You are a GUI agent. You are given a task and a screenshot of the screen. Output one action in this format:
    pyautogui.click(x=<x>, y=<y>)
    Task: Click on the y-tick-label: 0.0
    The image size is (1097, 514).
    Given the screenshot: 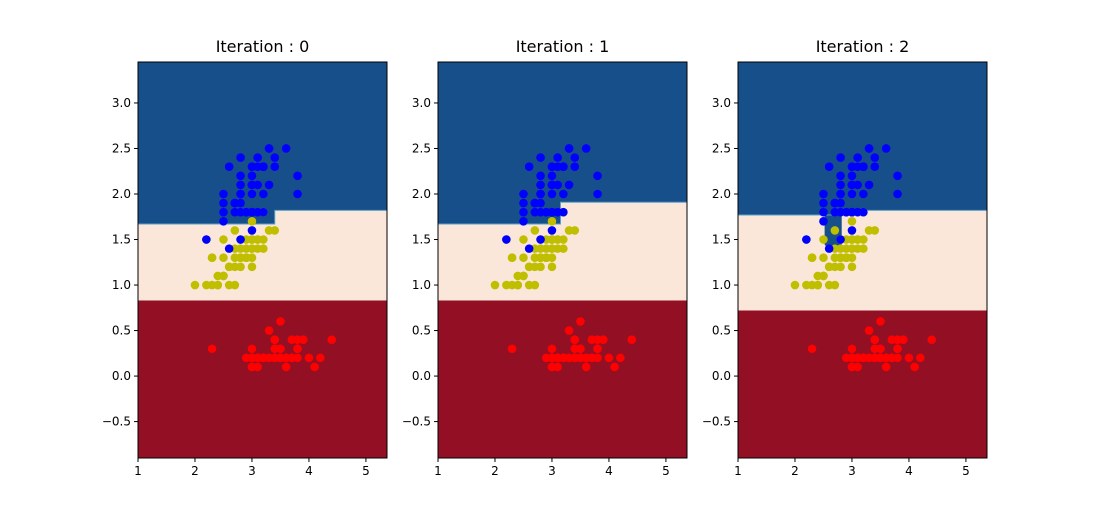 What is the action you would take?
    pyautogui.click(x=421, y=376)
    